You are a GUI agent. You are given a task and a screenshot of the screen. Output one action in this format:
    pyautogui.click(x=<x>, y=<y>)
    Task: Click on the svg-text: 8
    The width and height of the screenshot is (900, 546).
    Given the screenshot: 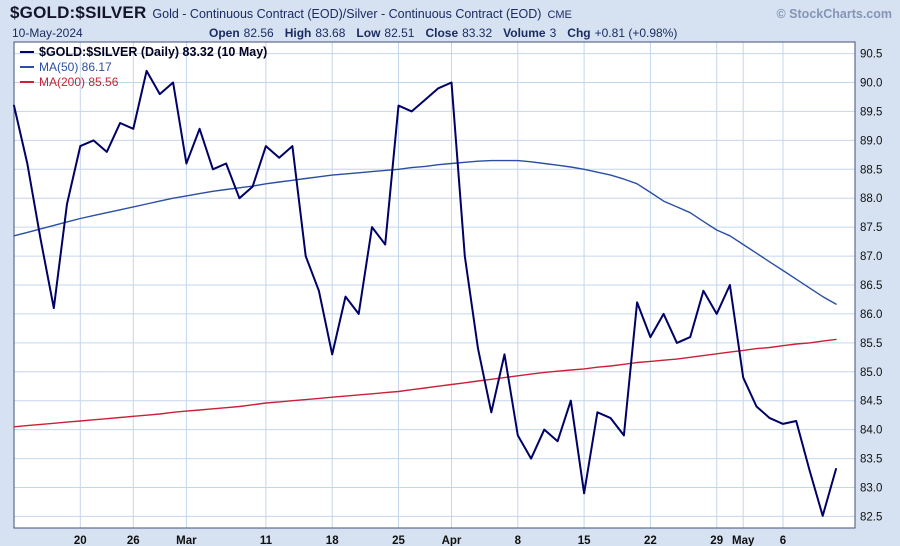 What is the action you would take?
    pyautogui.click(x=518, y=540)
    